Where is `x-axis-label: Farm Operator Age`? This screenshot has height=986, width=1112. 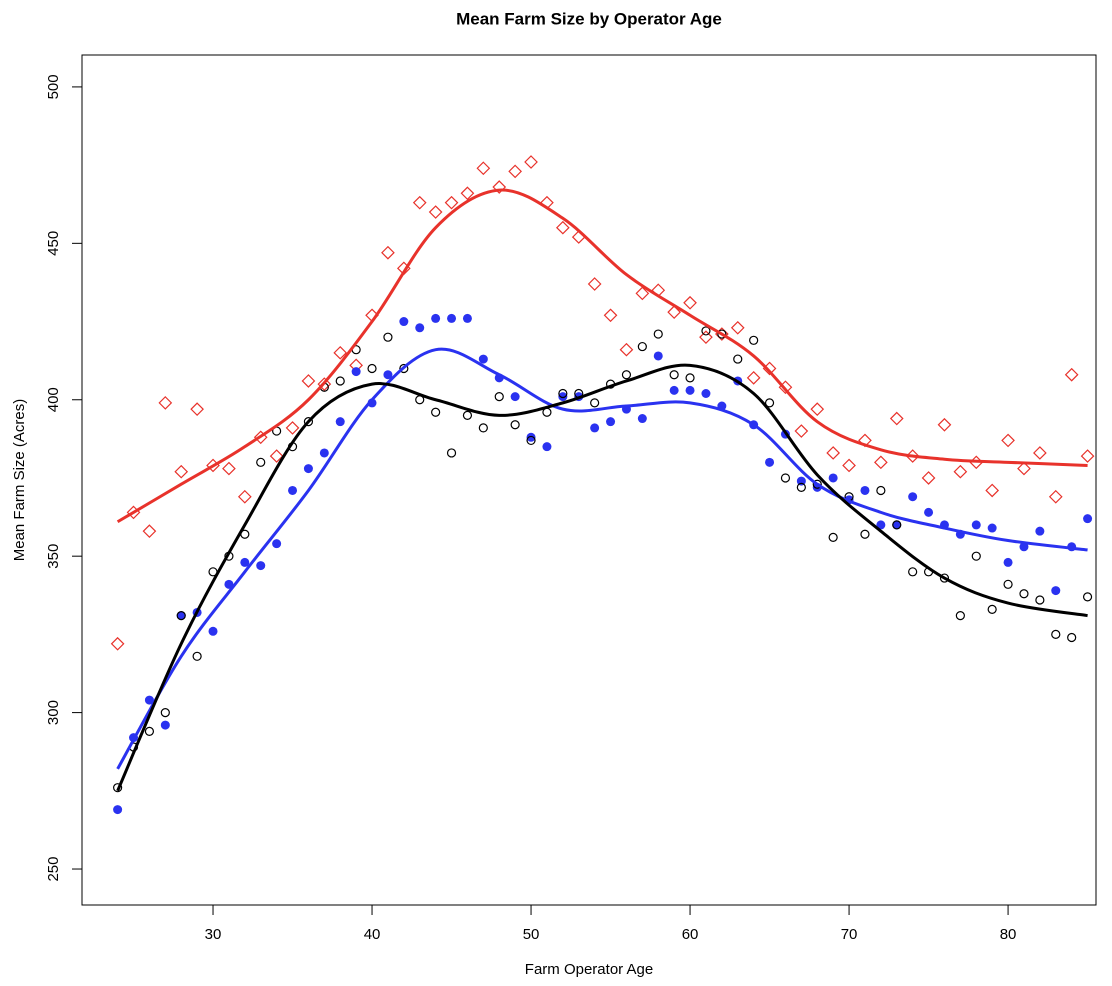 x-axis-label: Farm Operator Age is located at coordinates (589, 969).